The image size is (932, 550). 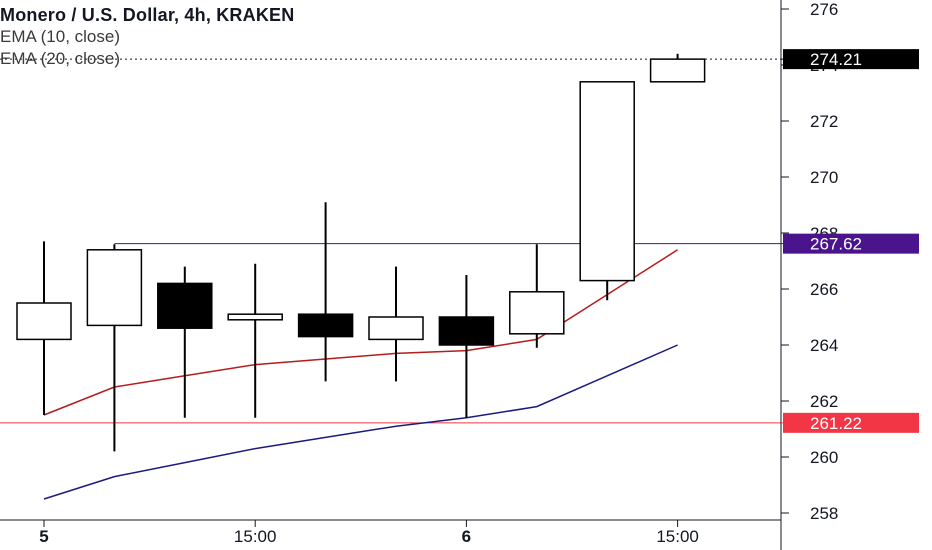 I want to click on level-badge-purple-box, so click(x=851, y=243).